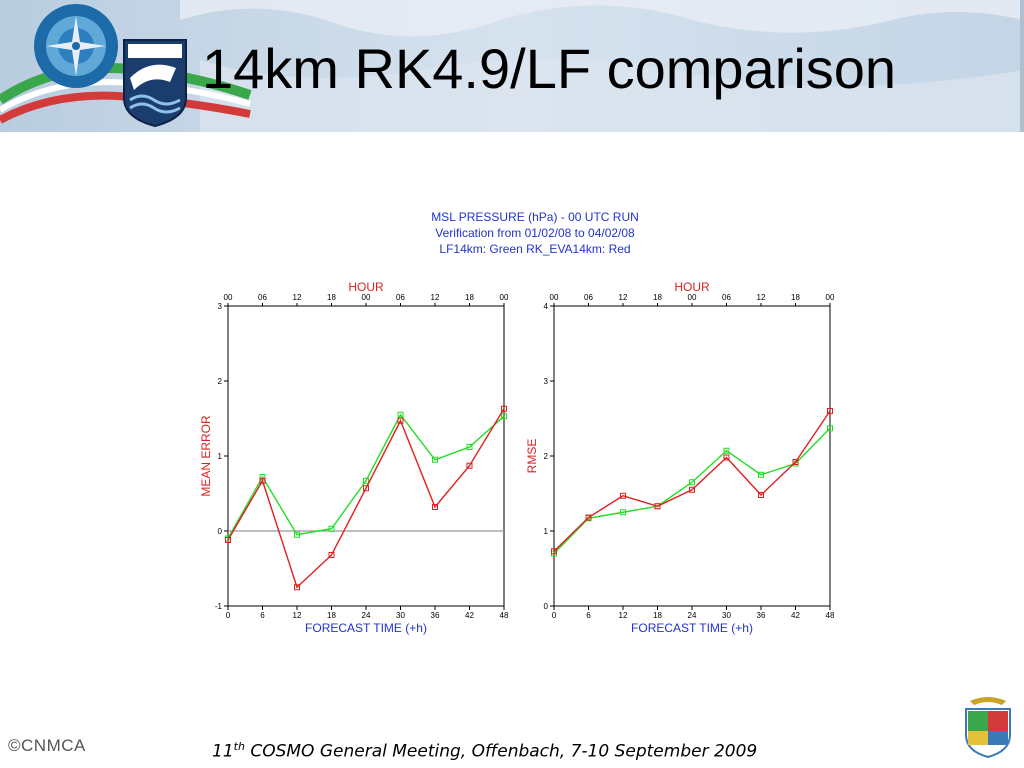 This screenshot has height=768, width=1024. What do you see at coordinates (220, 381) in the screenshot?
I see `chart1-y-tick-label-3: 2` at bounding box center [220, 381].